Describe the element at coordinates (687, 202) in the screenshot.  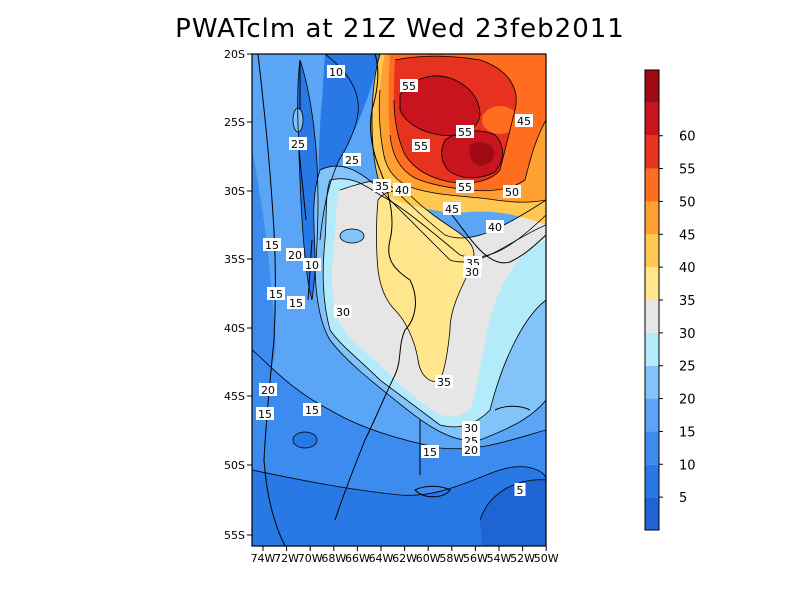
I see `colorbar-label: 50` at that location.